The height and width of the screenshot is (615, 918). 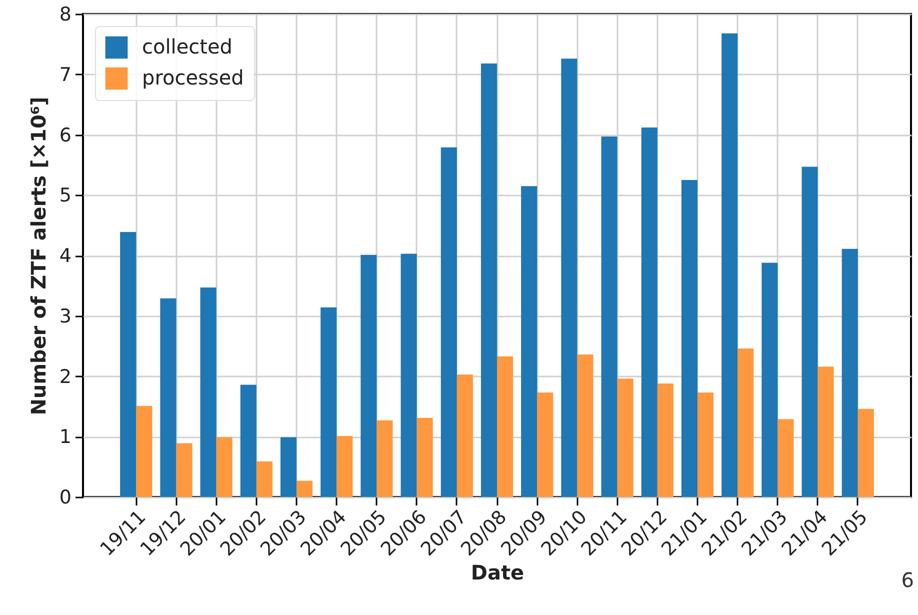 I want to click on y-tick-label: 4, so click(x=65, y=256).